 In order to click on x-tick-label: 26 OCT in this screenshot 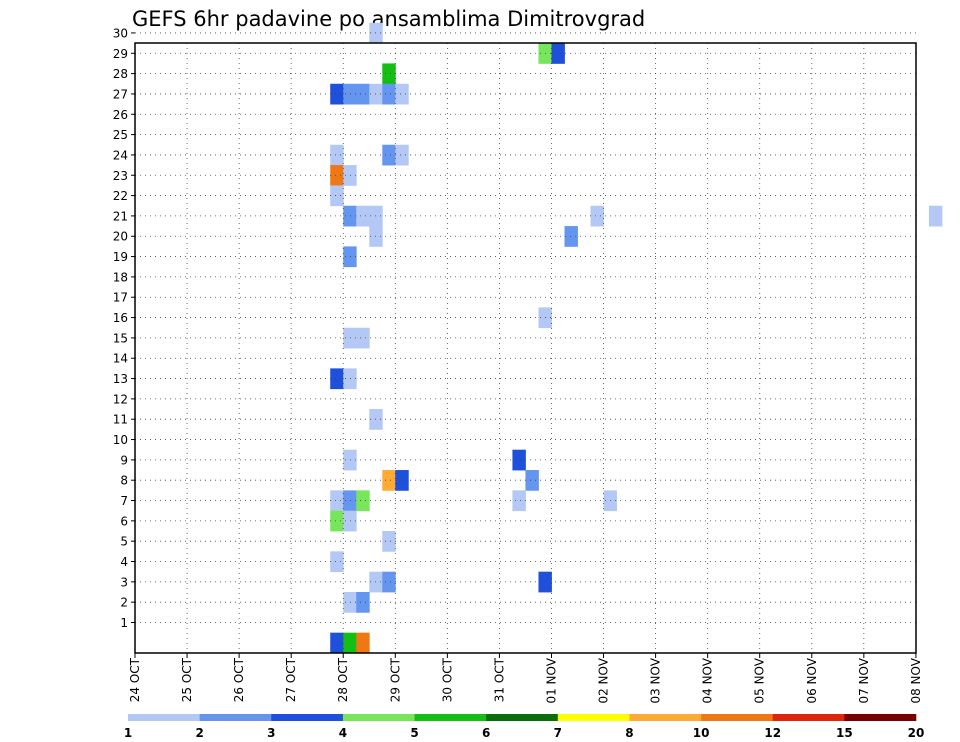, I will do `click(239, 679)`.